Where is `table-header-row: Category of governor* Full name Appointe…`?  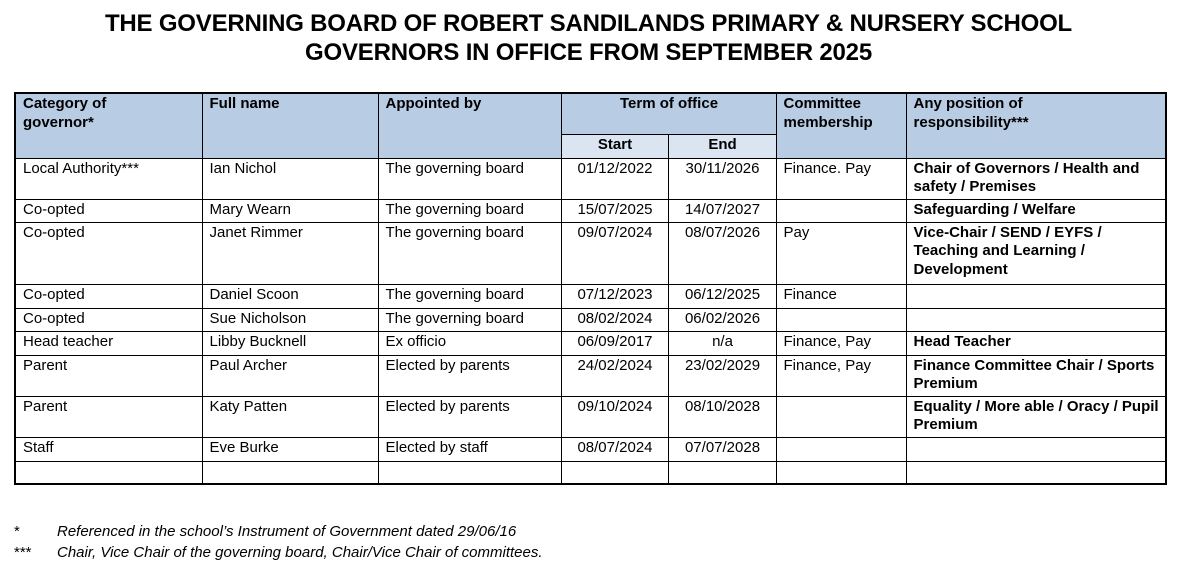 table-header-row: Category of governor* Full name Appointe… is located at coordinates (590, 125).